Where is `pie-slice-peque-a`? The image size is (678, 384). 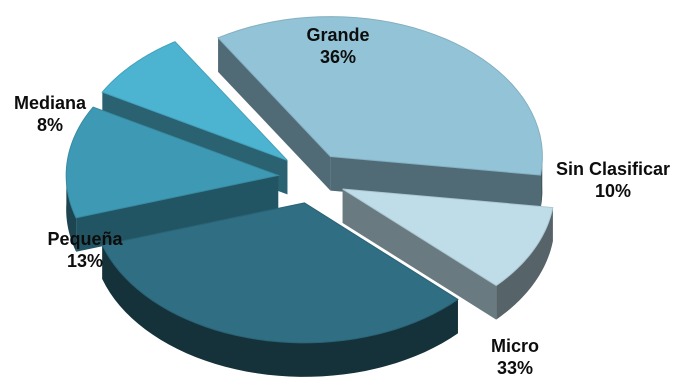
pie-slice-peque-a is located at coordinates (172, 179).